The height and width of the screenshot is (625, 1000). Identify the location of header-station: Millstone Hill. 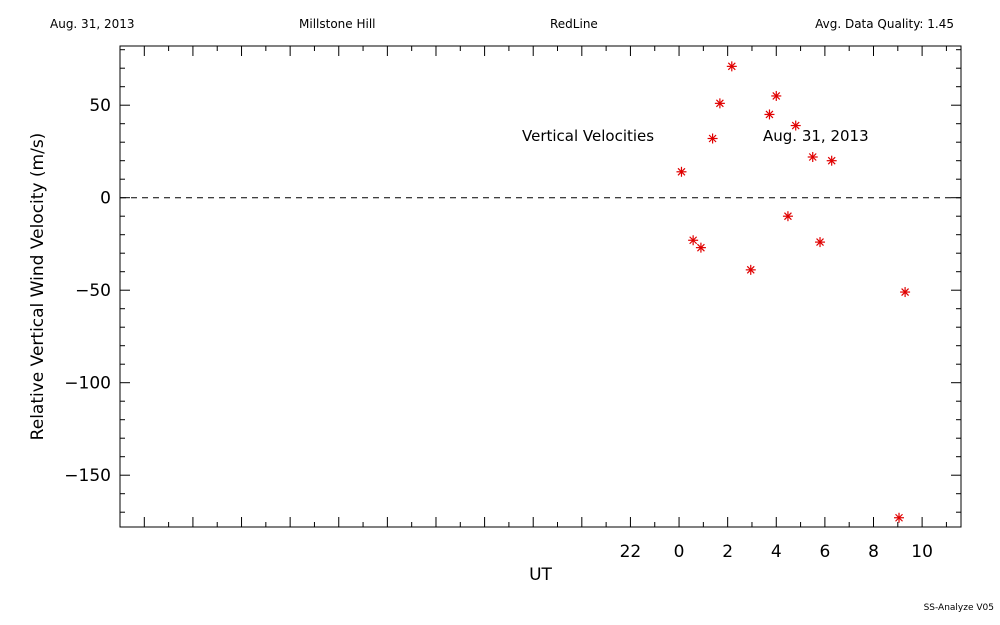
(337, 24).